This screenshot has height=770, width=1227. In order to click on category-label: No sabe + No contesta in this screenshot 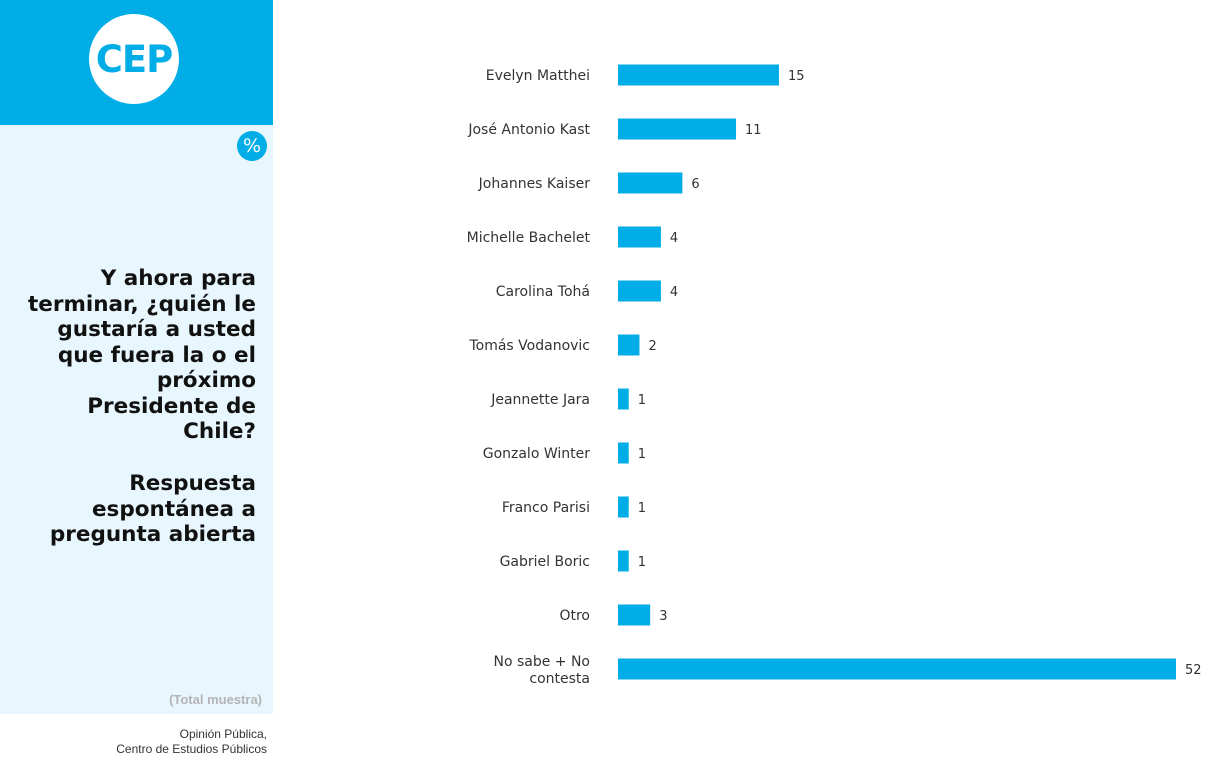, I will do `click(541, 670)`.